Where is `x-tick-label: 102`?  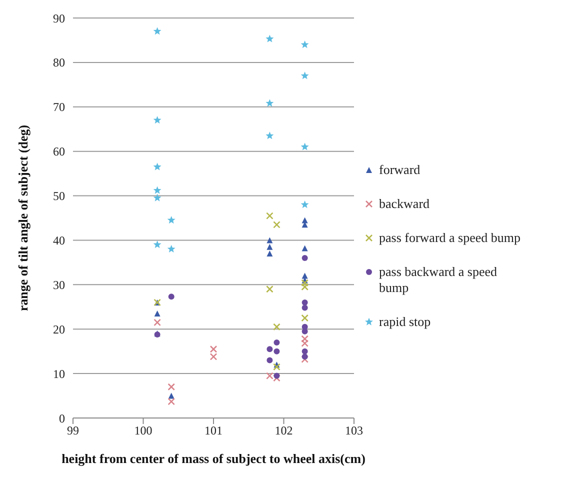 x-tick-label: 102 is located at coordinates (283, 431).